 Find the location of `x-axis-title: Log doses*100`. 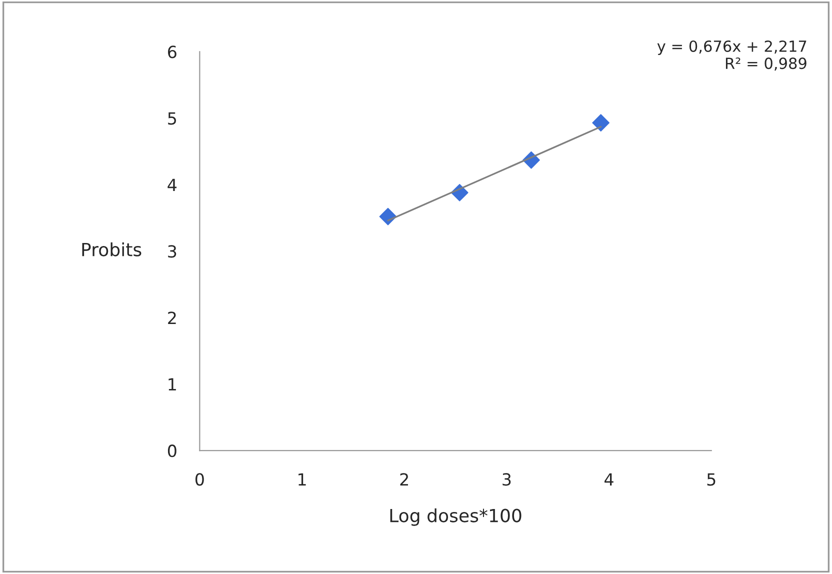

x-axis-title: Log doses*100 is located at coordinates (456, 517).